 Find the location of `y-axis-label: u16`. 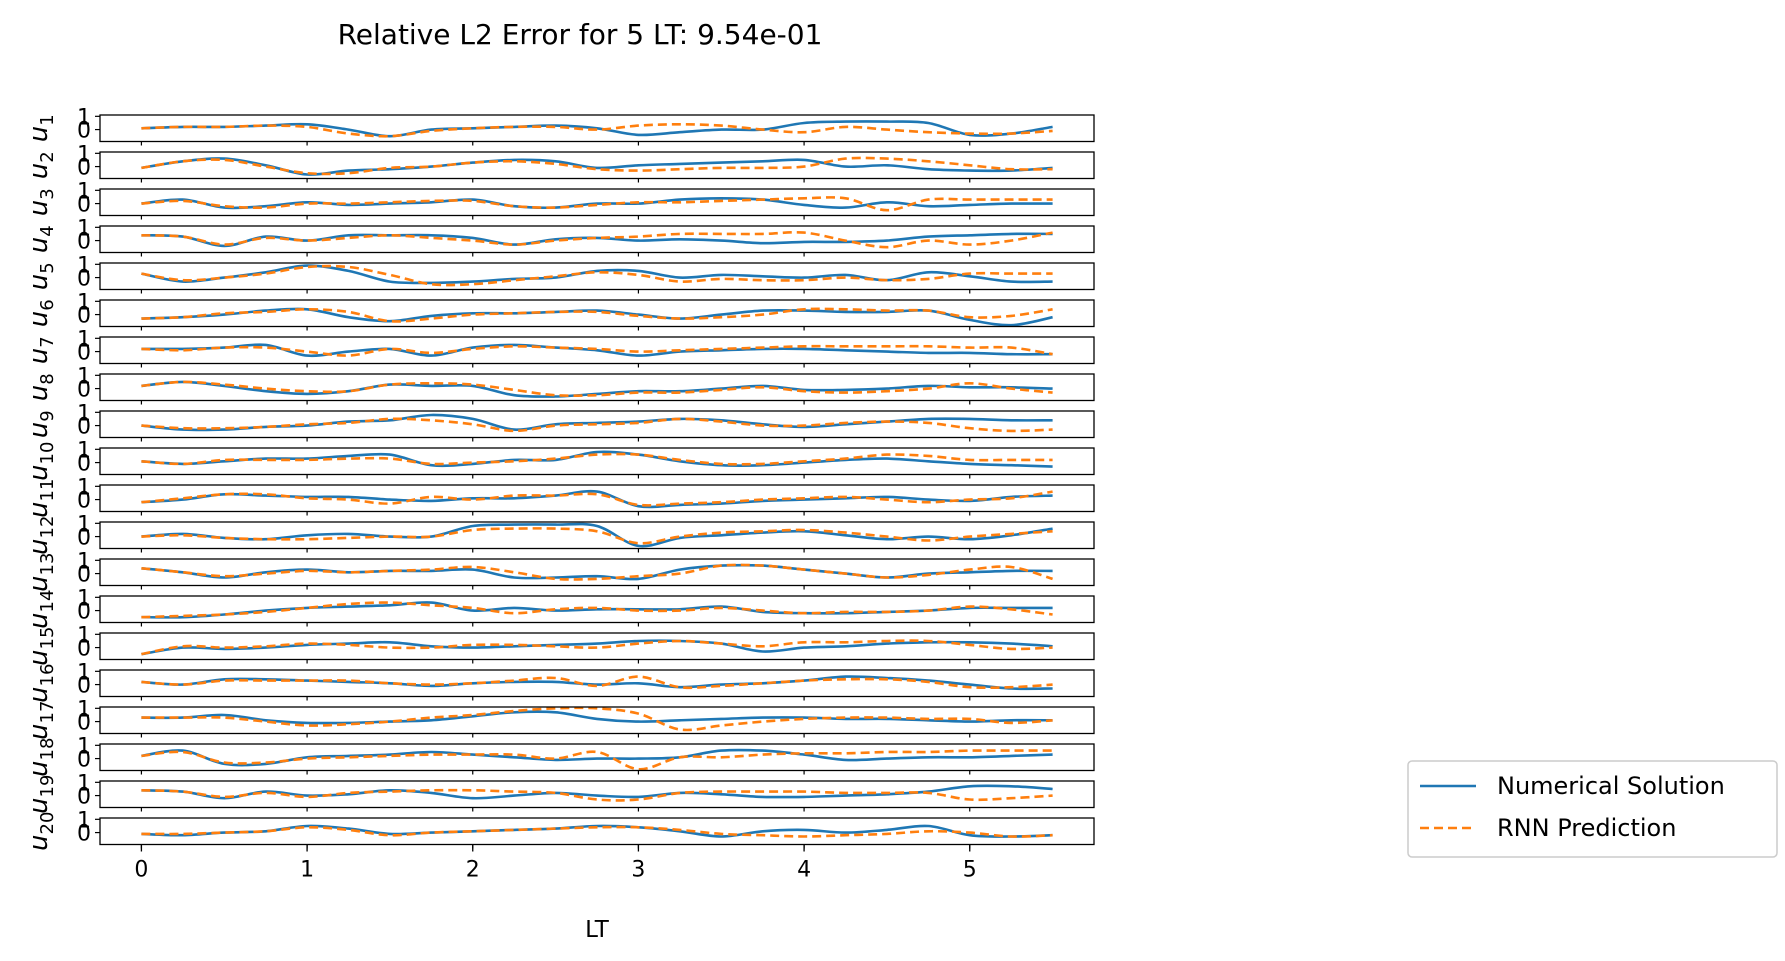

y-axis-label: u16 is located at coordinates (41, 683).